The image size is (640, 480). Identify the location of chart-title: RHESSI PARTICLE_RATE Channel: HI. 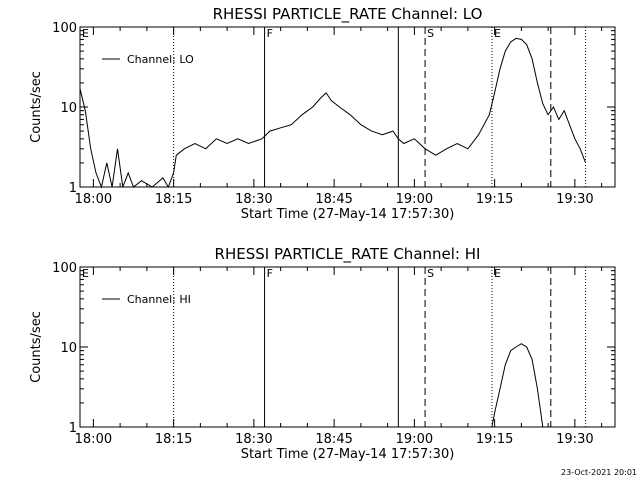
(348, 254).